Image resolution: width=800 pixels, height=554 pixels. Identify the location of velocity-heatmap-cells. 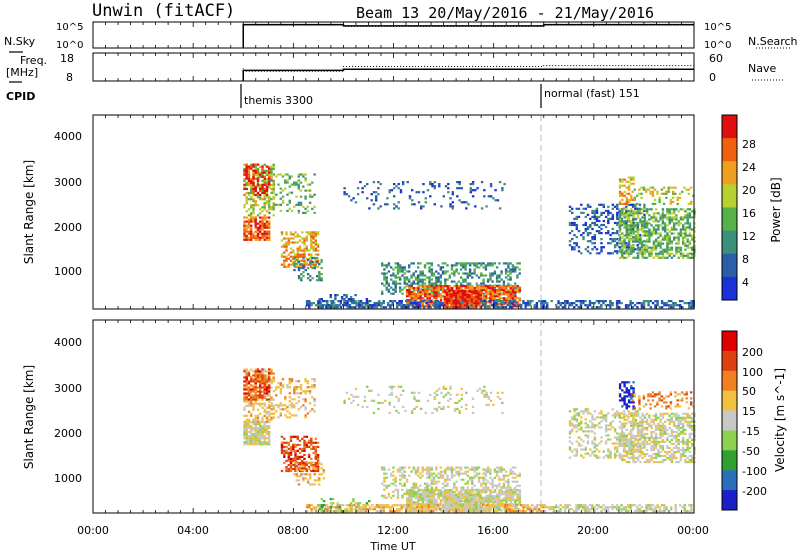
(469, 440).